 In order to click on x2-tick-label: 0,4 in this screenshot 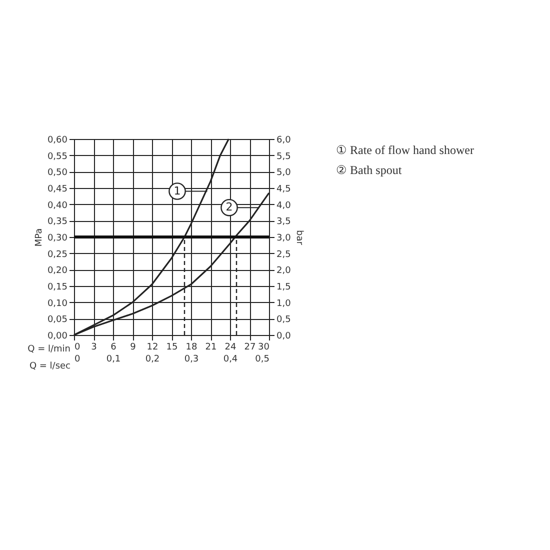, I will do `click(230, 359)`.